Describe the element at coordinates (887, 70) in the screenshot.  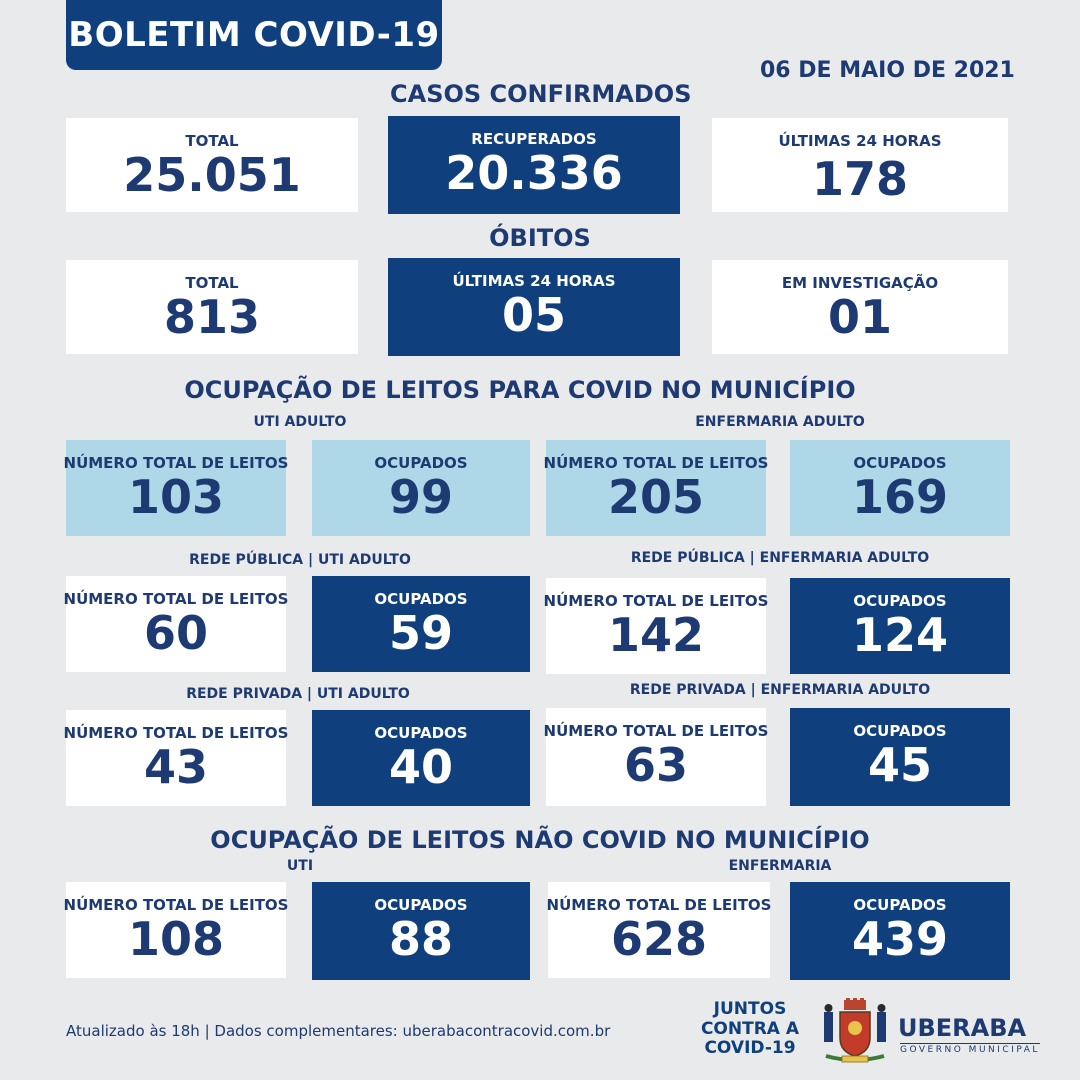
I see `bulletin-date: 06 DE MAIO DE 2021` at that location.